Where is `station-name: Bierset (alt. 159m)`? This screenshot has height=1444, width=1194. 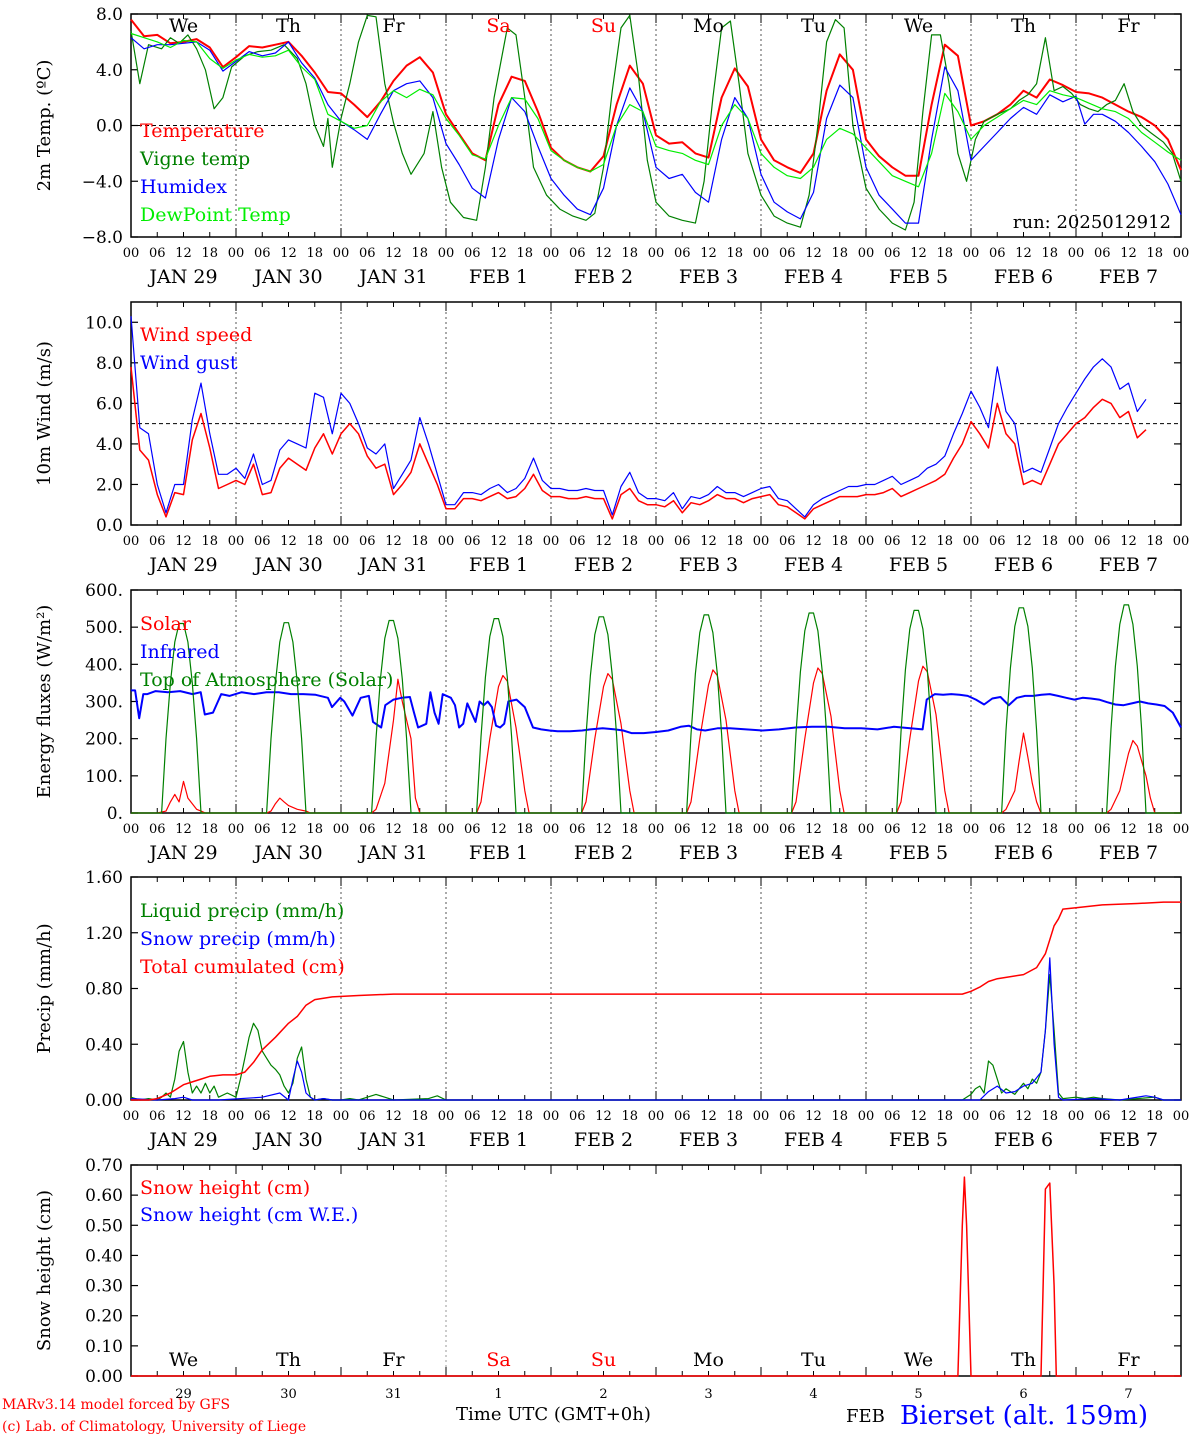
station-name: Bierset (alt. 159m) is located at coordinates (1024, 1416).